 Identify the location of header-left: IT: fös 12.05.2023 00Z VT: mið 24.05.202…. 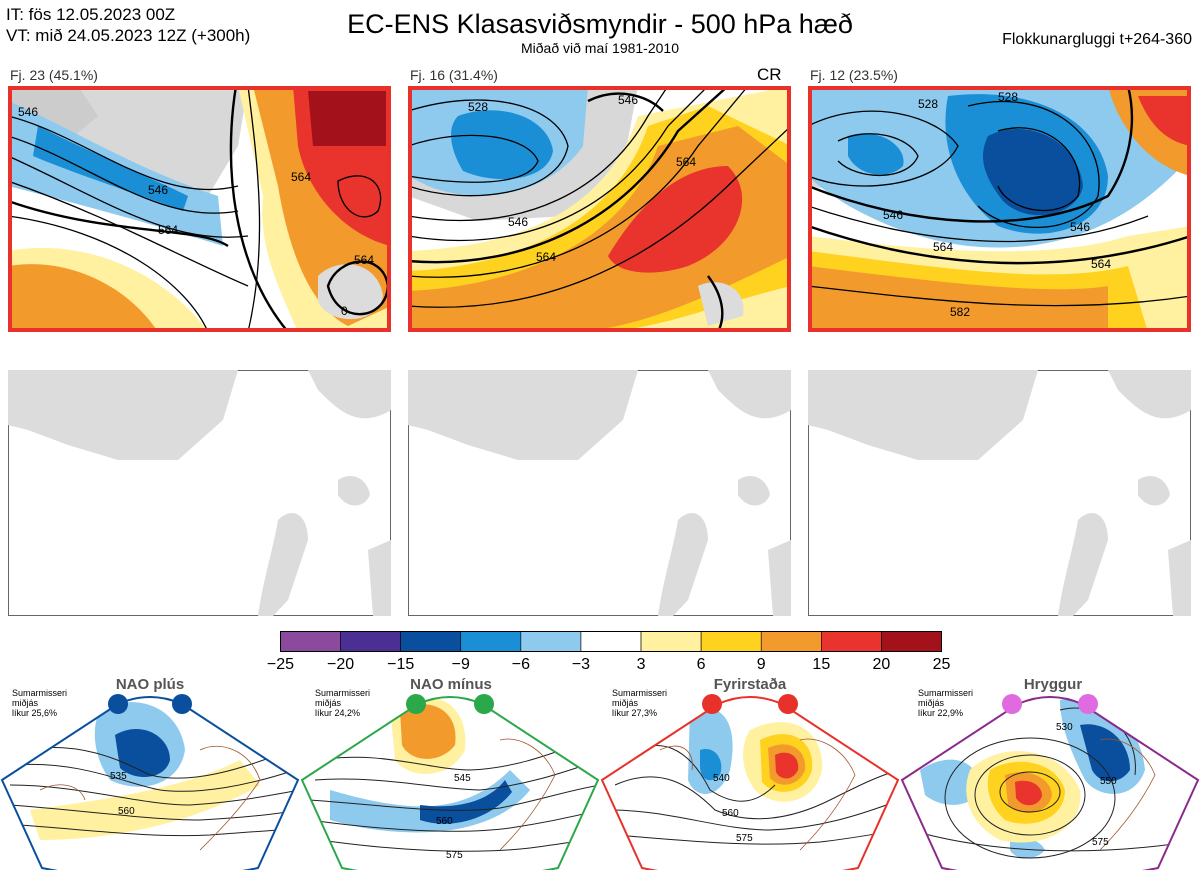
(128, 25).